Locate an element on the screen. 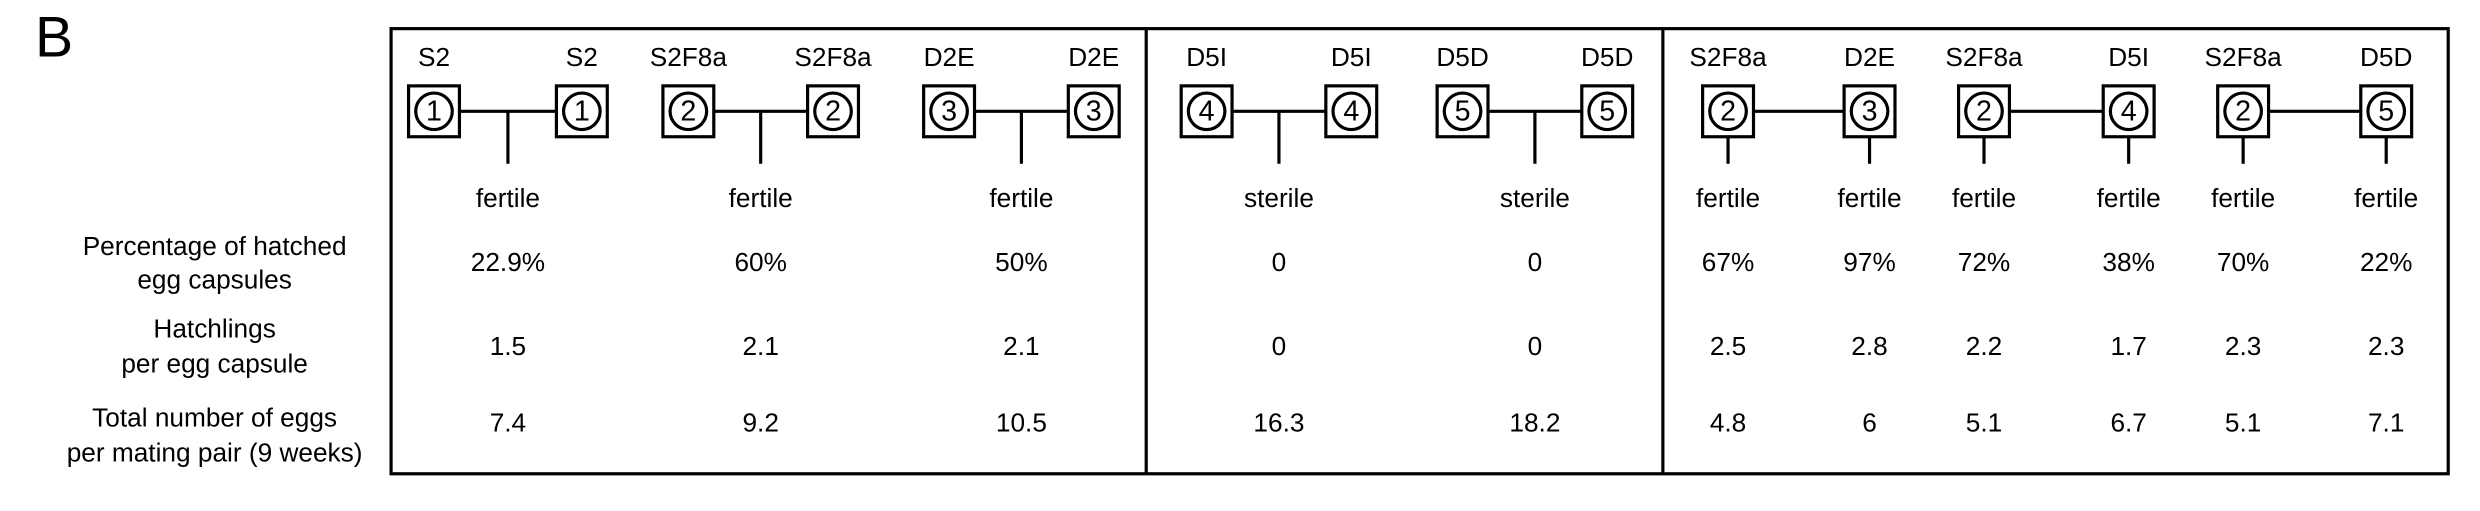  cell-value: 6 is located at coordinates (1869, 422).